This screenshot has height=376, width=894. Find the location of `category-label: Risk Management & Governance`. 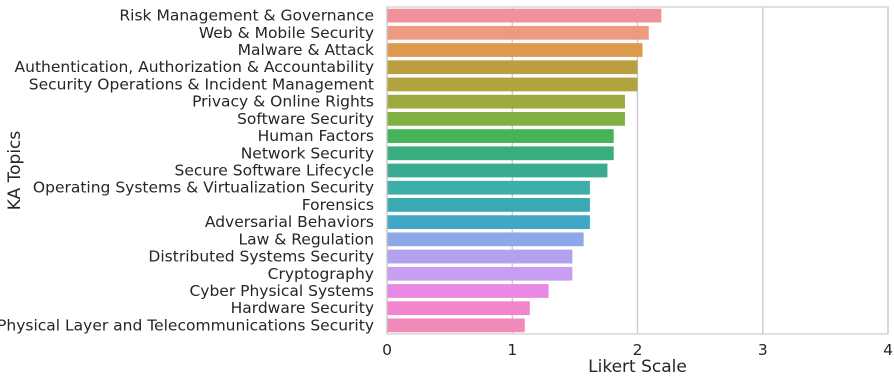

category-label: Risk Management & Governance is located at coordinates (246, 16).